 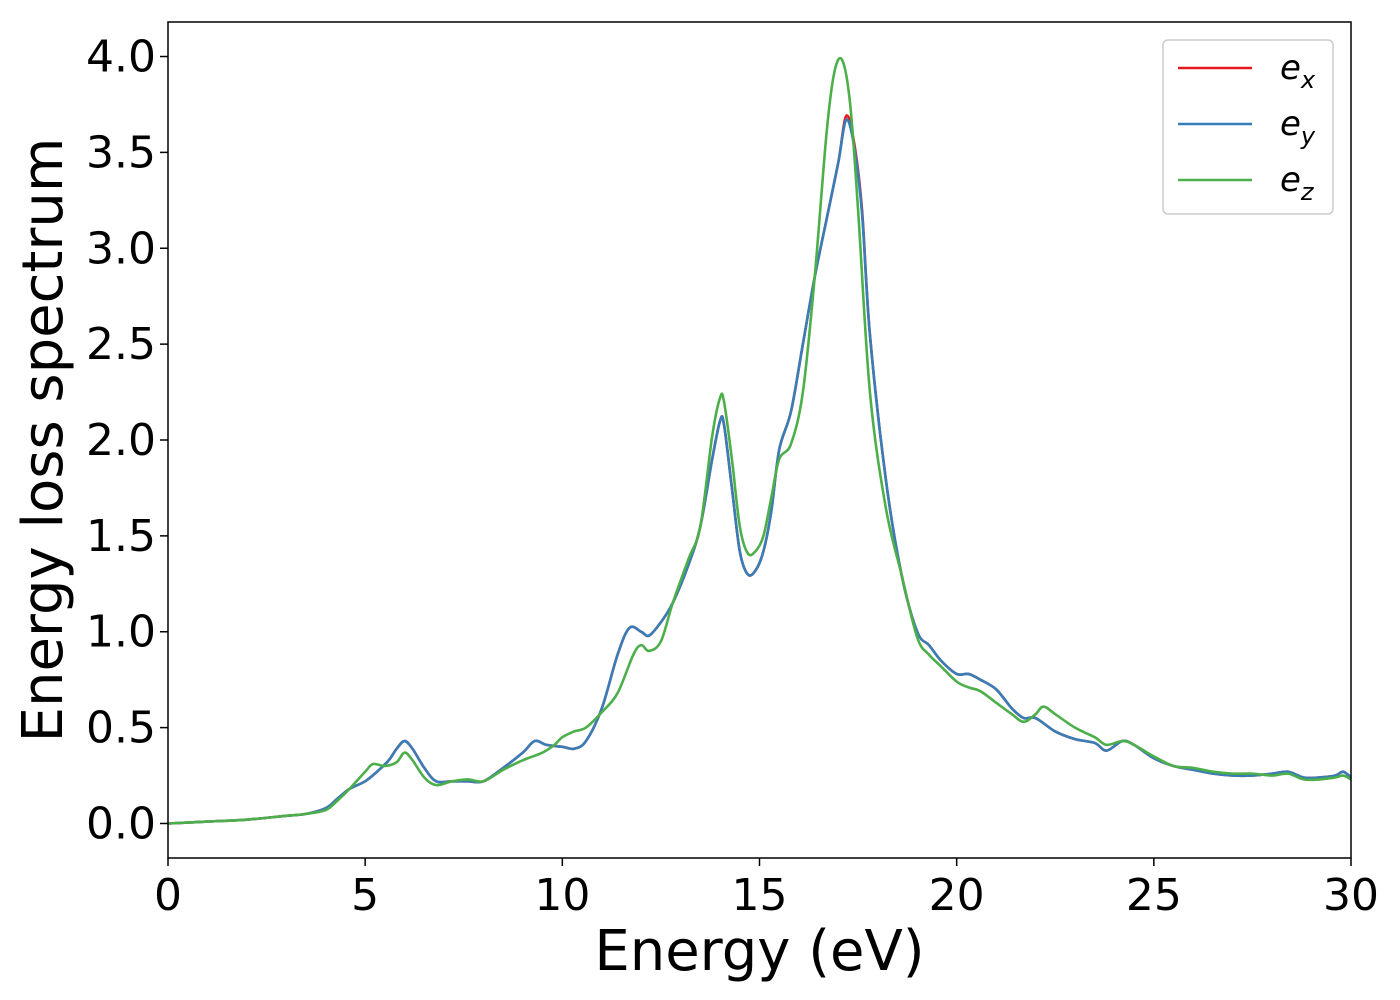 I want to click on legend-label-y: ey, so click(x=1298, y=127).